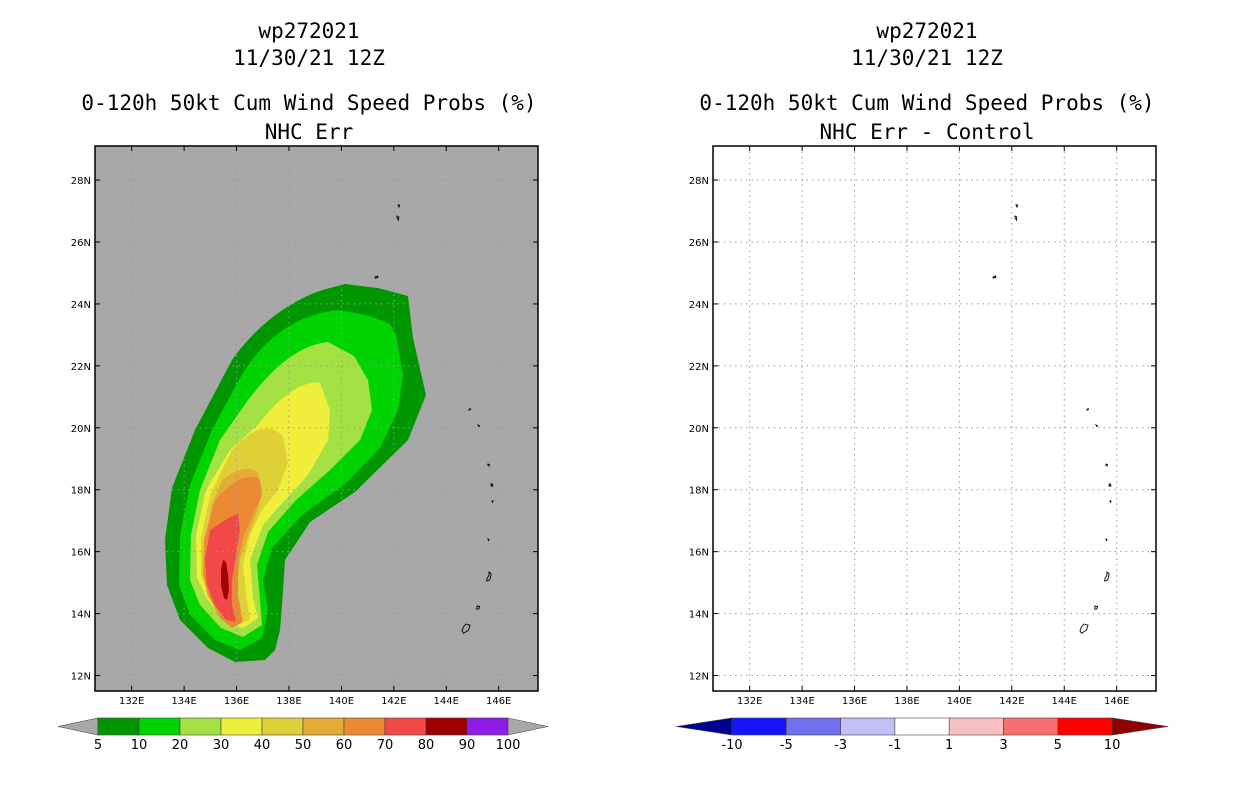 This screenshot has height=800, width=1236. Describe the element at coordinates (303, 745) in the screenshot. I see `colorbar-label: 50` at that location.